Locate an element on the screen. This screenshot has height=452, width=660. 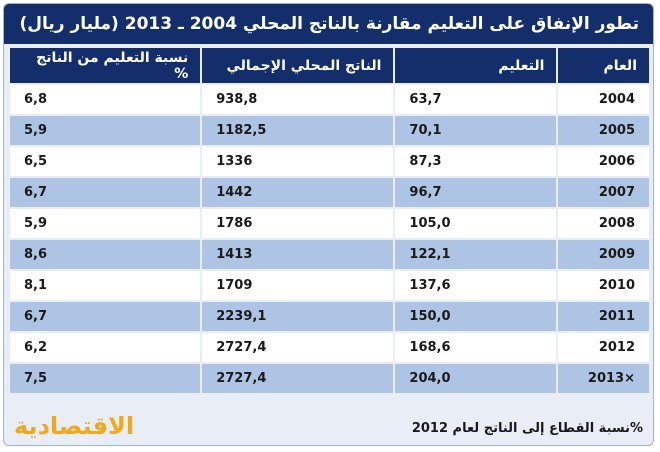
table-row: 2006 87,3 1336 6,5 is located at coordinates (329, 161).